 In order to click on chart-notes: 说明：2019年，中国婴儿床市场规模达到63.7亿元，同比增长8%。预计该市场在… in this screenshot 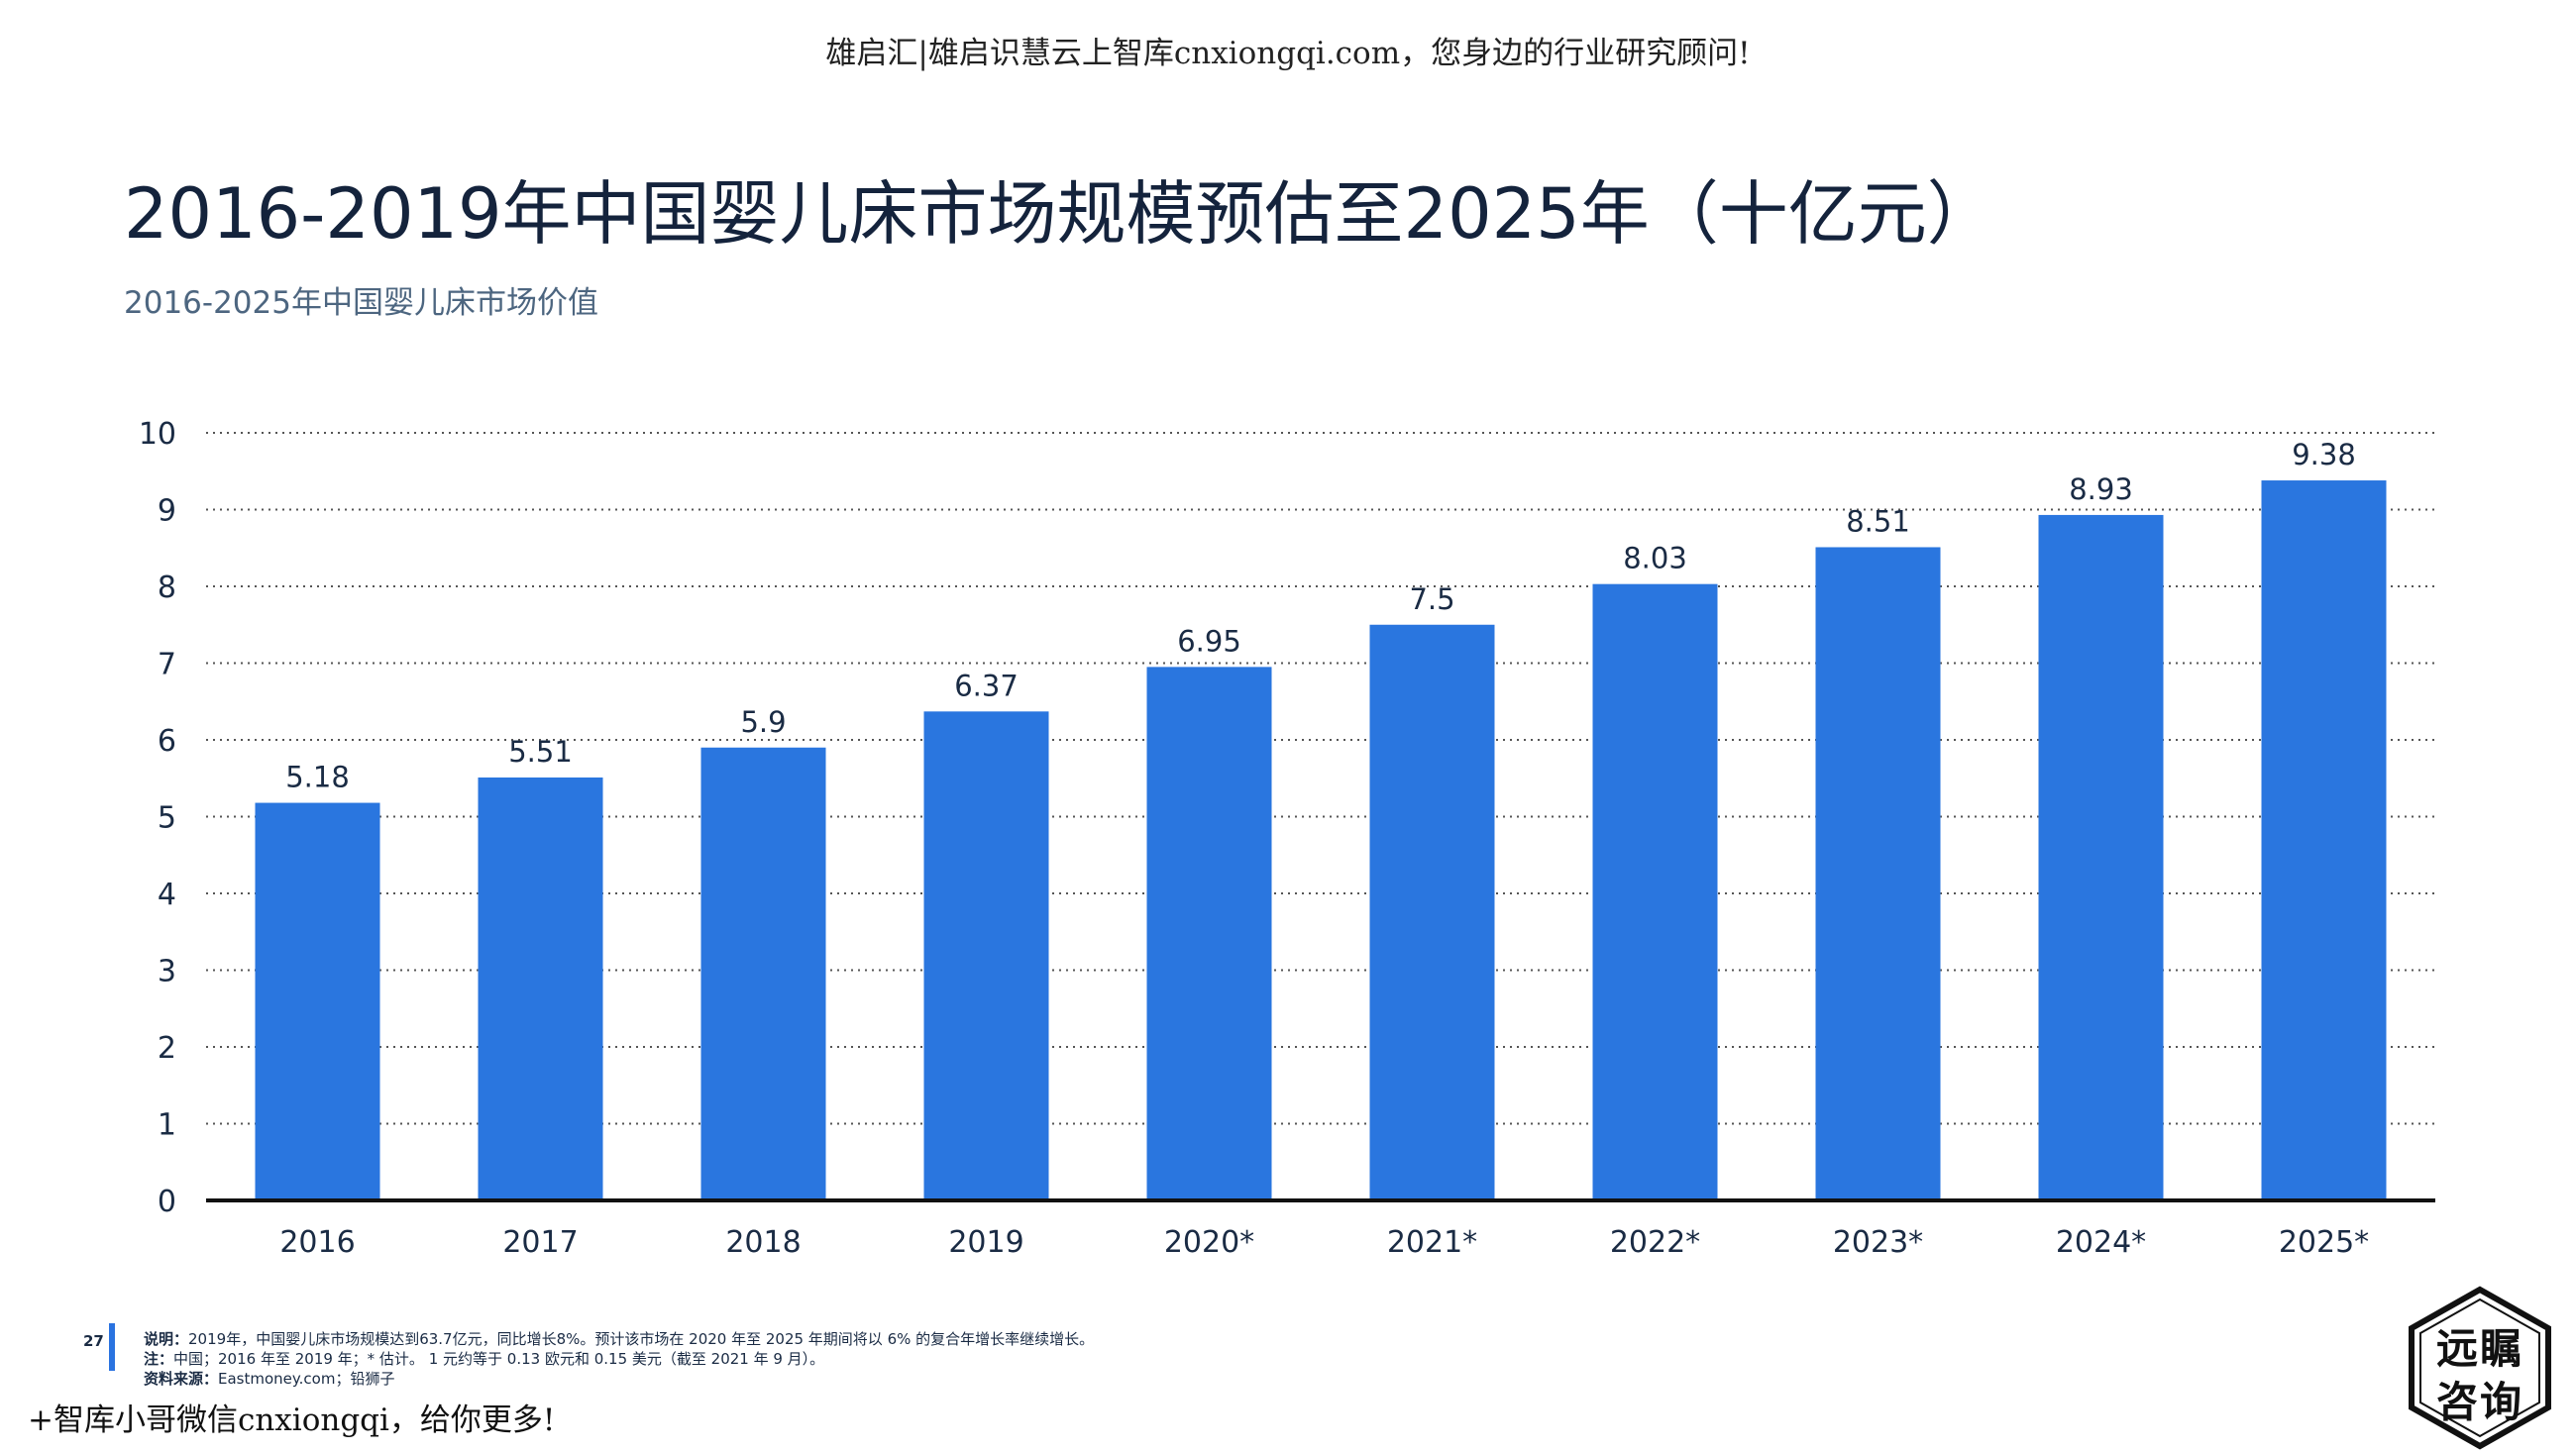, I will do `click(619, 1359)`.